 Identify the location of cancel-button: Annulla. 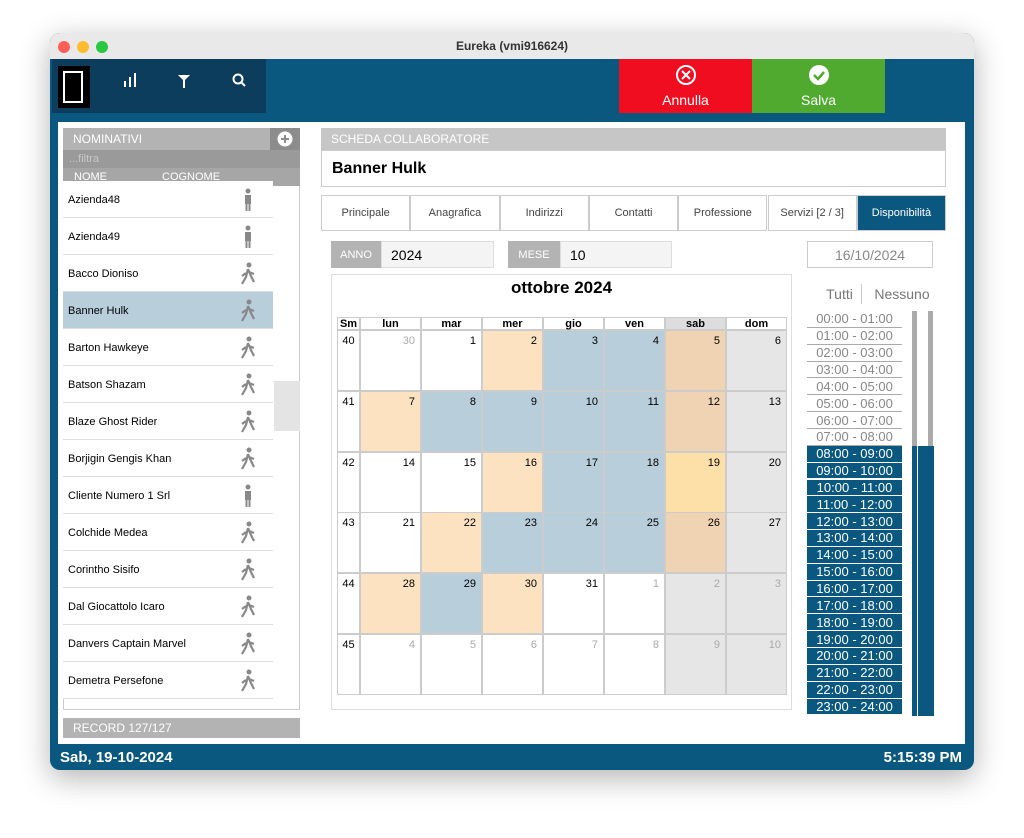
(685, 86).